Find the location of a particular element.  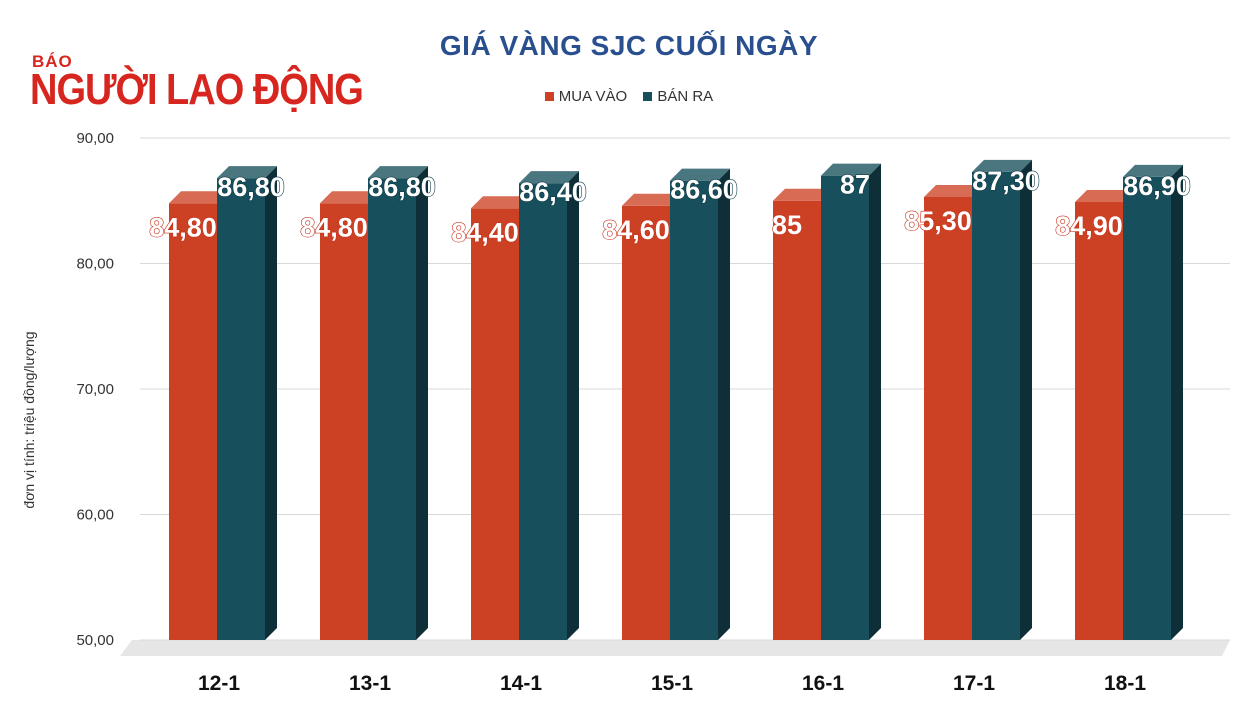

x-tick-label: 14-1 is located at coordinates (521, 683).